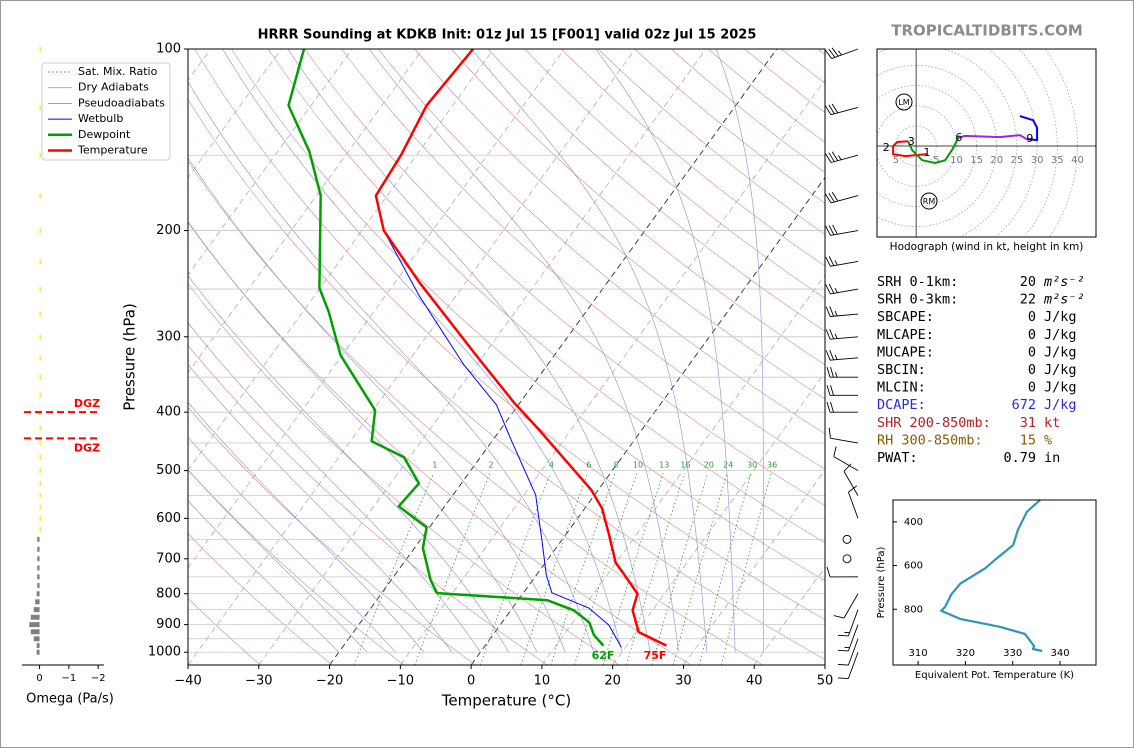 The height and width of the screenshot is (748, 1134). What do you see at coordinates (886, 147) in the screenshot?
I see `hodo-height-label: 2` at bounding box center [886, 147].